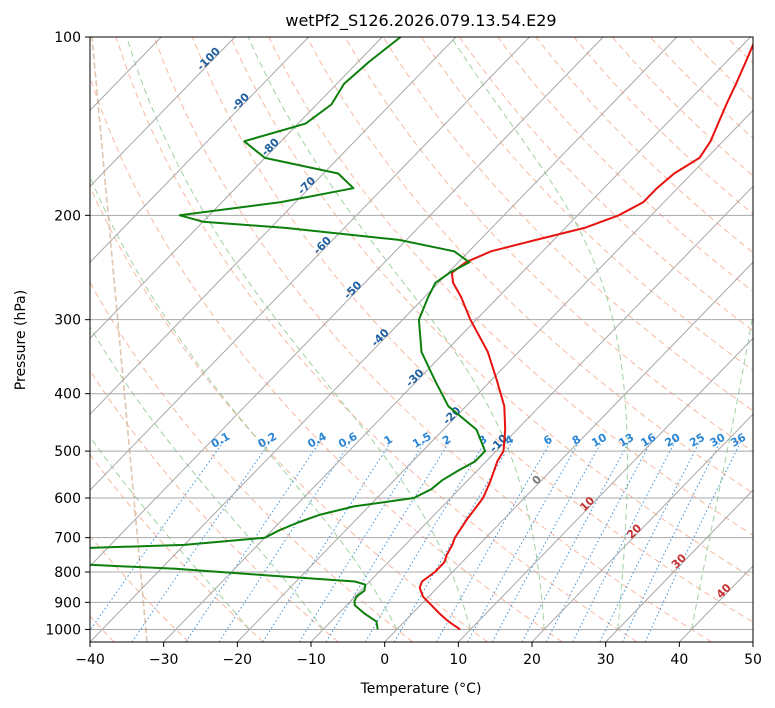 Image resolution: width=775 pixels, height=708 pixels. Describe the element at coordinates (63, 630) in the screenshot. I see `y-tick-label: 1000` at that location.